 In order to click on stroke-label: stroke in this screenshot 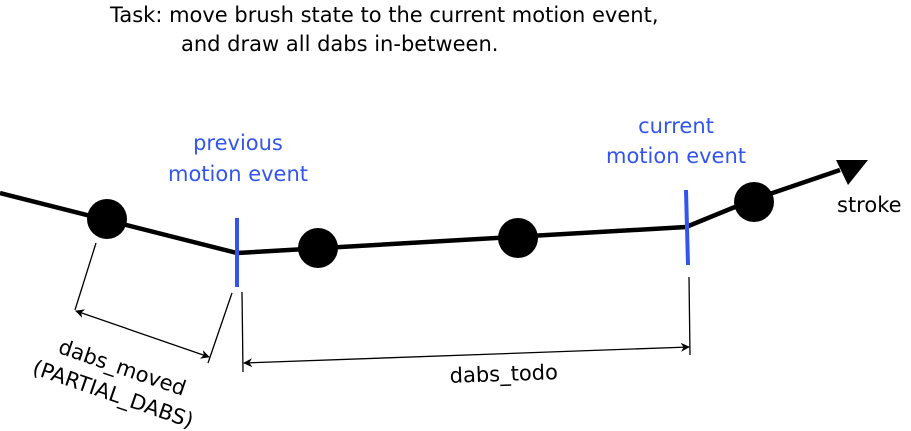, I will do `click(869, 205)`.